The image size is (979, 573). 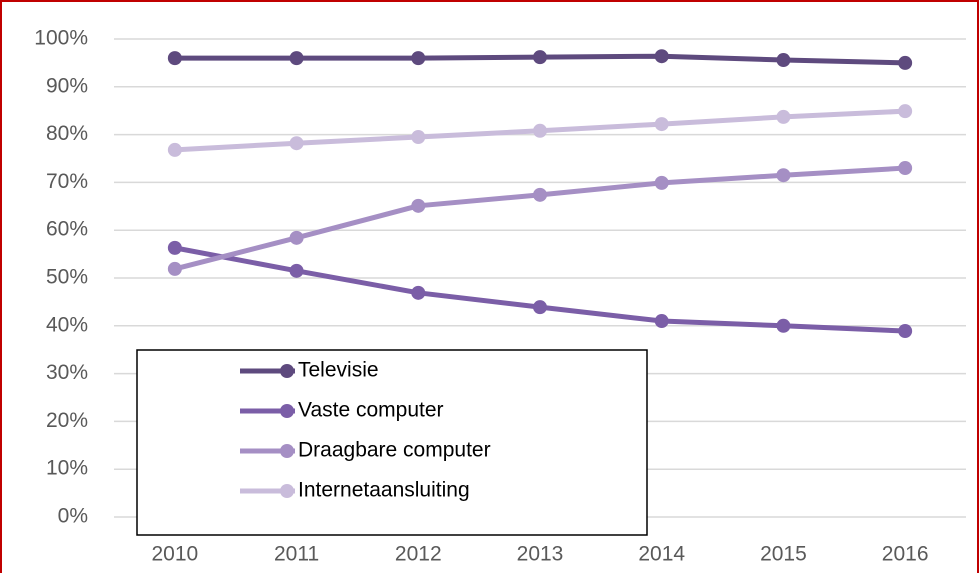 I want to click on x-tick-label: 2010, so click(x=174, y=554).